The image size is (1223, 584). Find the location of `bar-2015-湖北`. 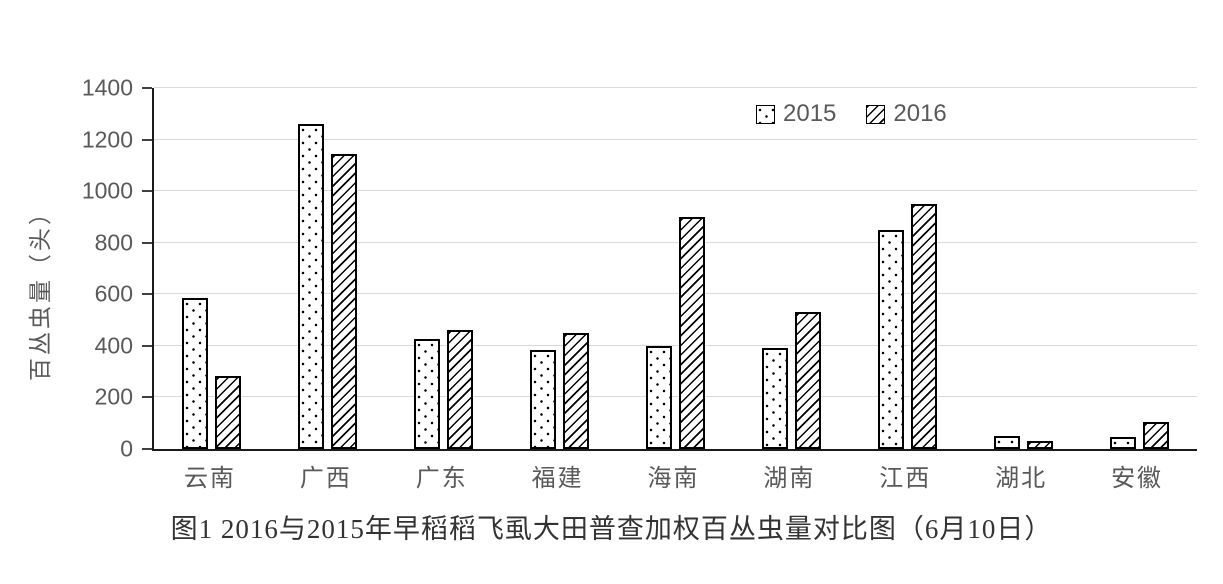

bar-2015-湖北 is located at coordinates (1006, 442).